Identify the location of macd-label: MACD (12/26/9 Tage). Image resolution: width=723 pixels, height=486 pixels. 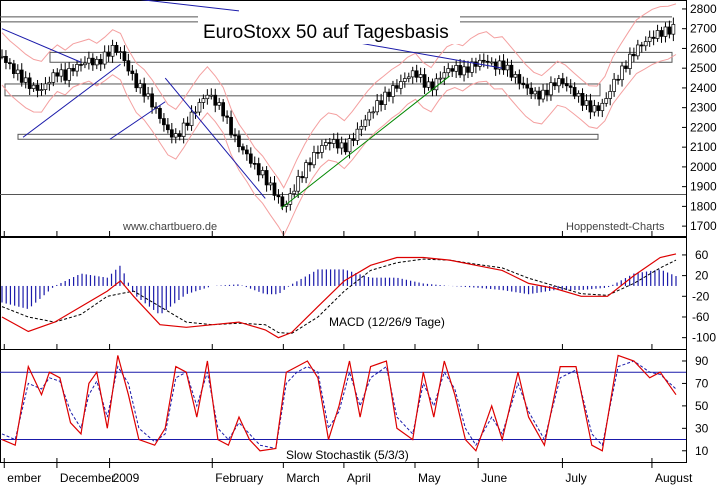
(387, 322).